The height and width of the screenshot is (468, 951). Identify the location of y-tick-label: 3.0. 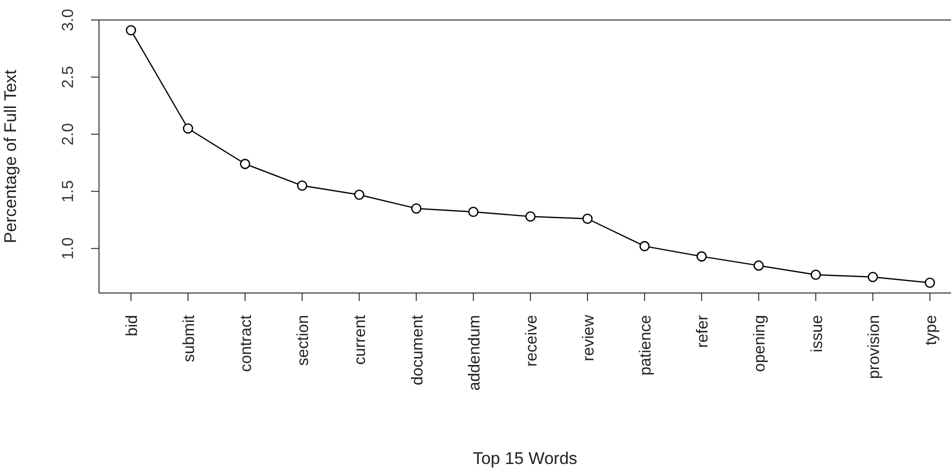
(68, 20).